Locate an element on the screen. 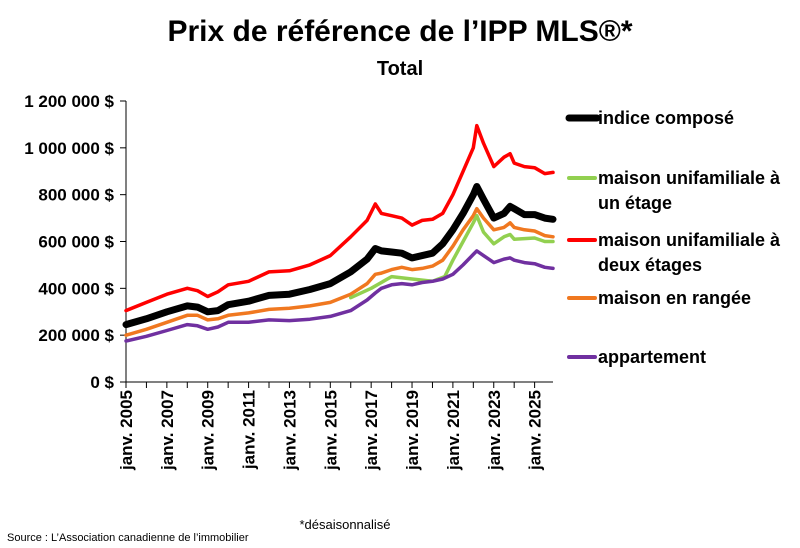  y-tick-label: 800 000 $ is located at coordinates (76, 195).